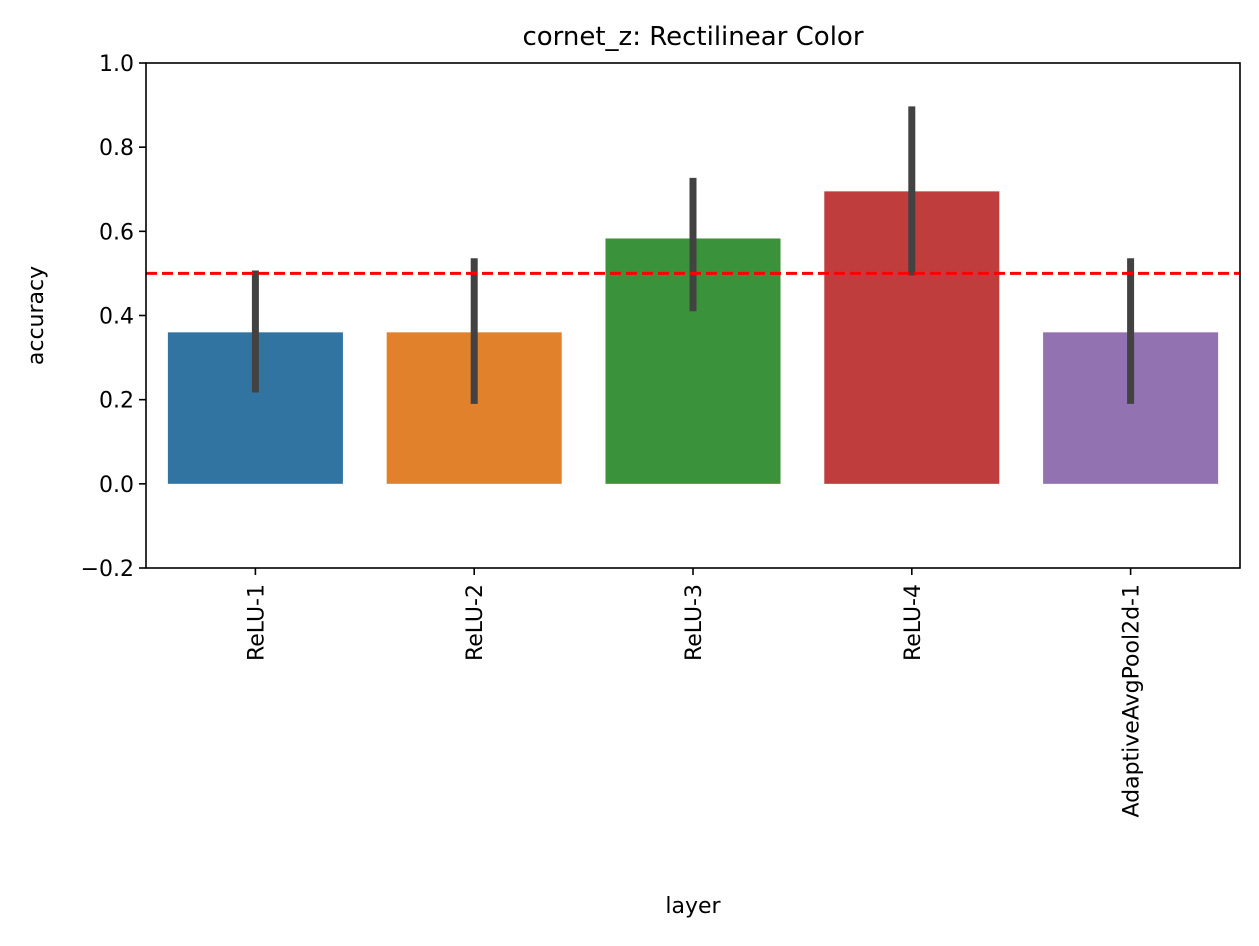  Describe the element at coordinates (116, 64) in the screenshot. I see `y-tick-label: 1.0` at that location.